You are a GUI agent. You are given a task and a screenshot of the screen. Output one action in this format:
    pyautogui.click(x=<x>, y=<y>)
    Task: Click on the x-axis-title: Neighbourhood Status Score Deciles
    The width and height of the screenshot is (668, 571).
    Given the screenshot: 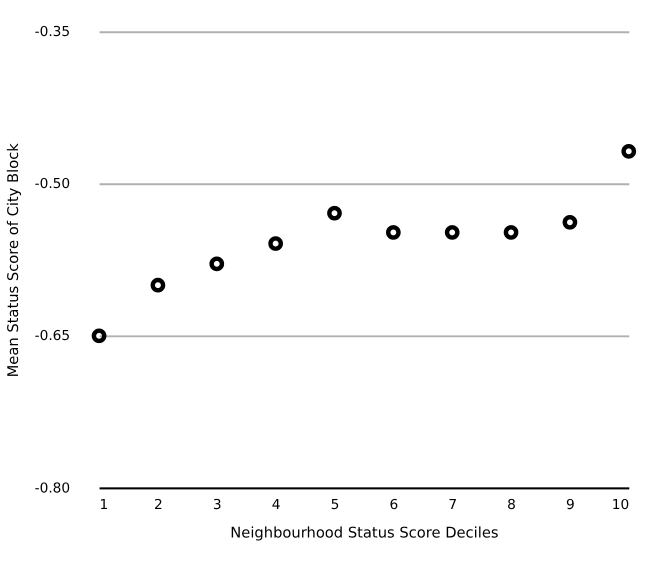 What is the action you would take?
    pyautogui.click(x=364, y=533)
    